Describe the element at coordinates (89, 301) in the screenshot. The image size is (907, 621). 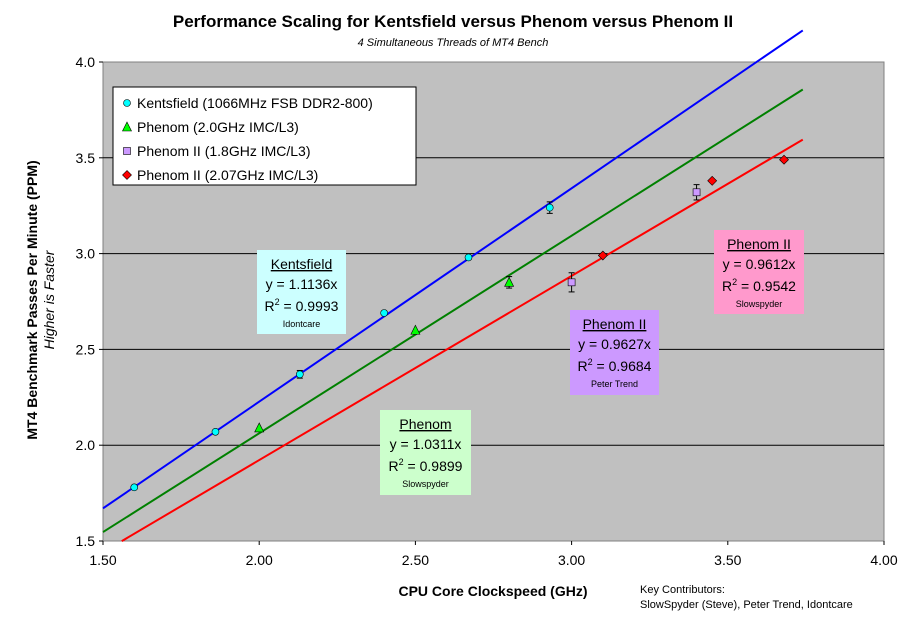
I see `y-axis-ticks: 1.5 2.0 2.5 3.0 3.5 4.0` at that location.